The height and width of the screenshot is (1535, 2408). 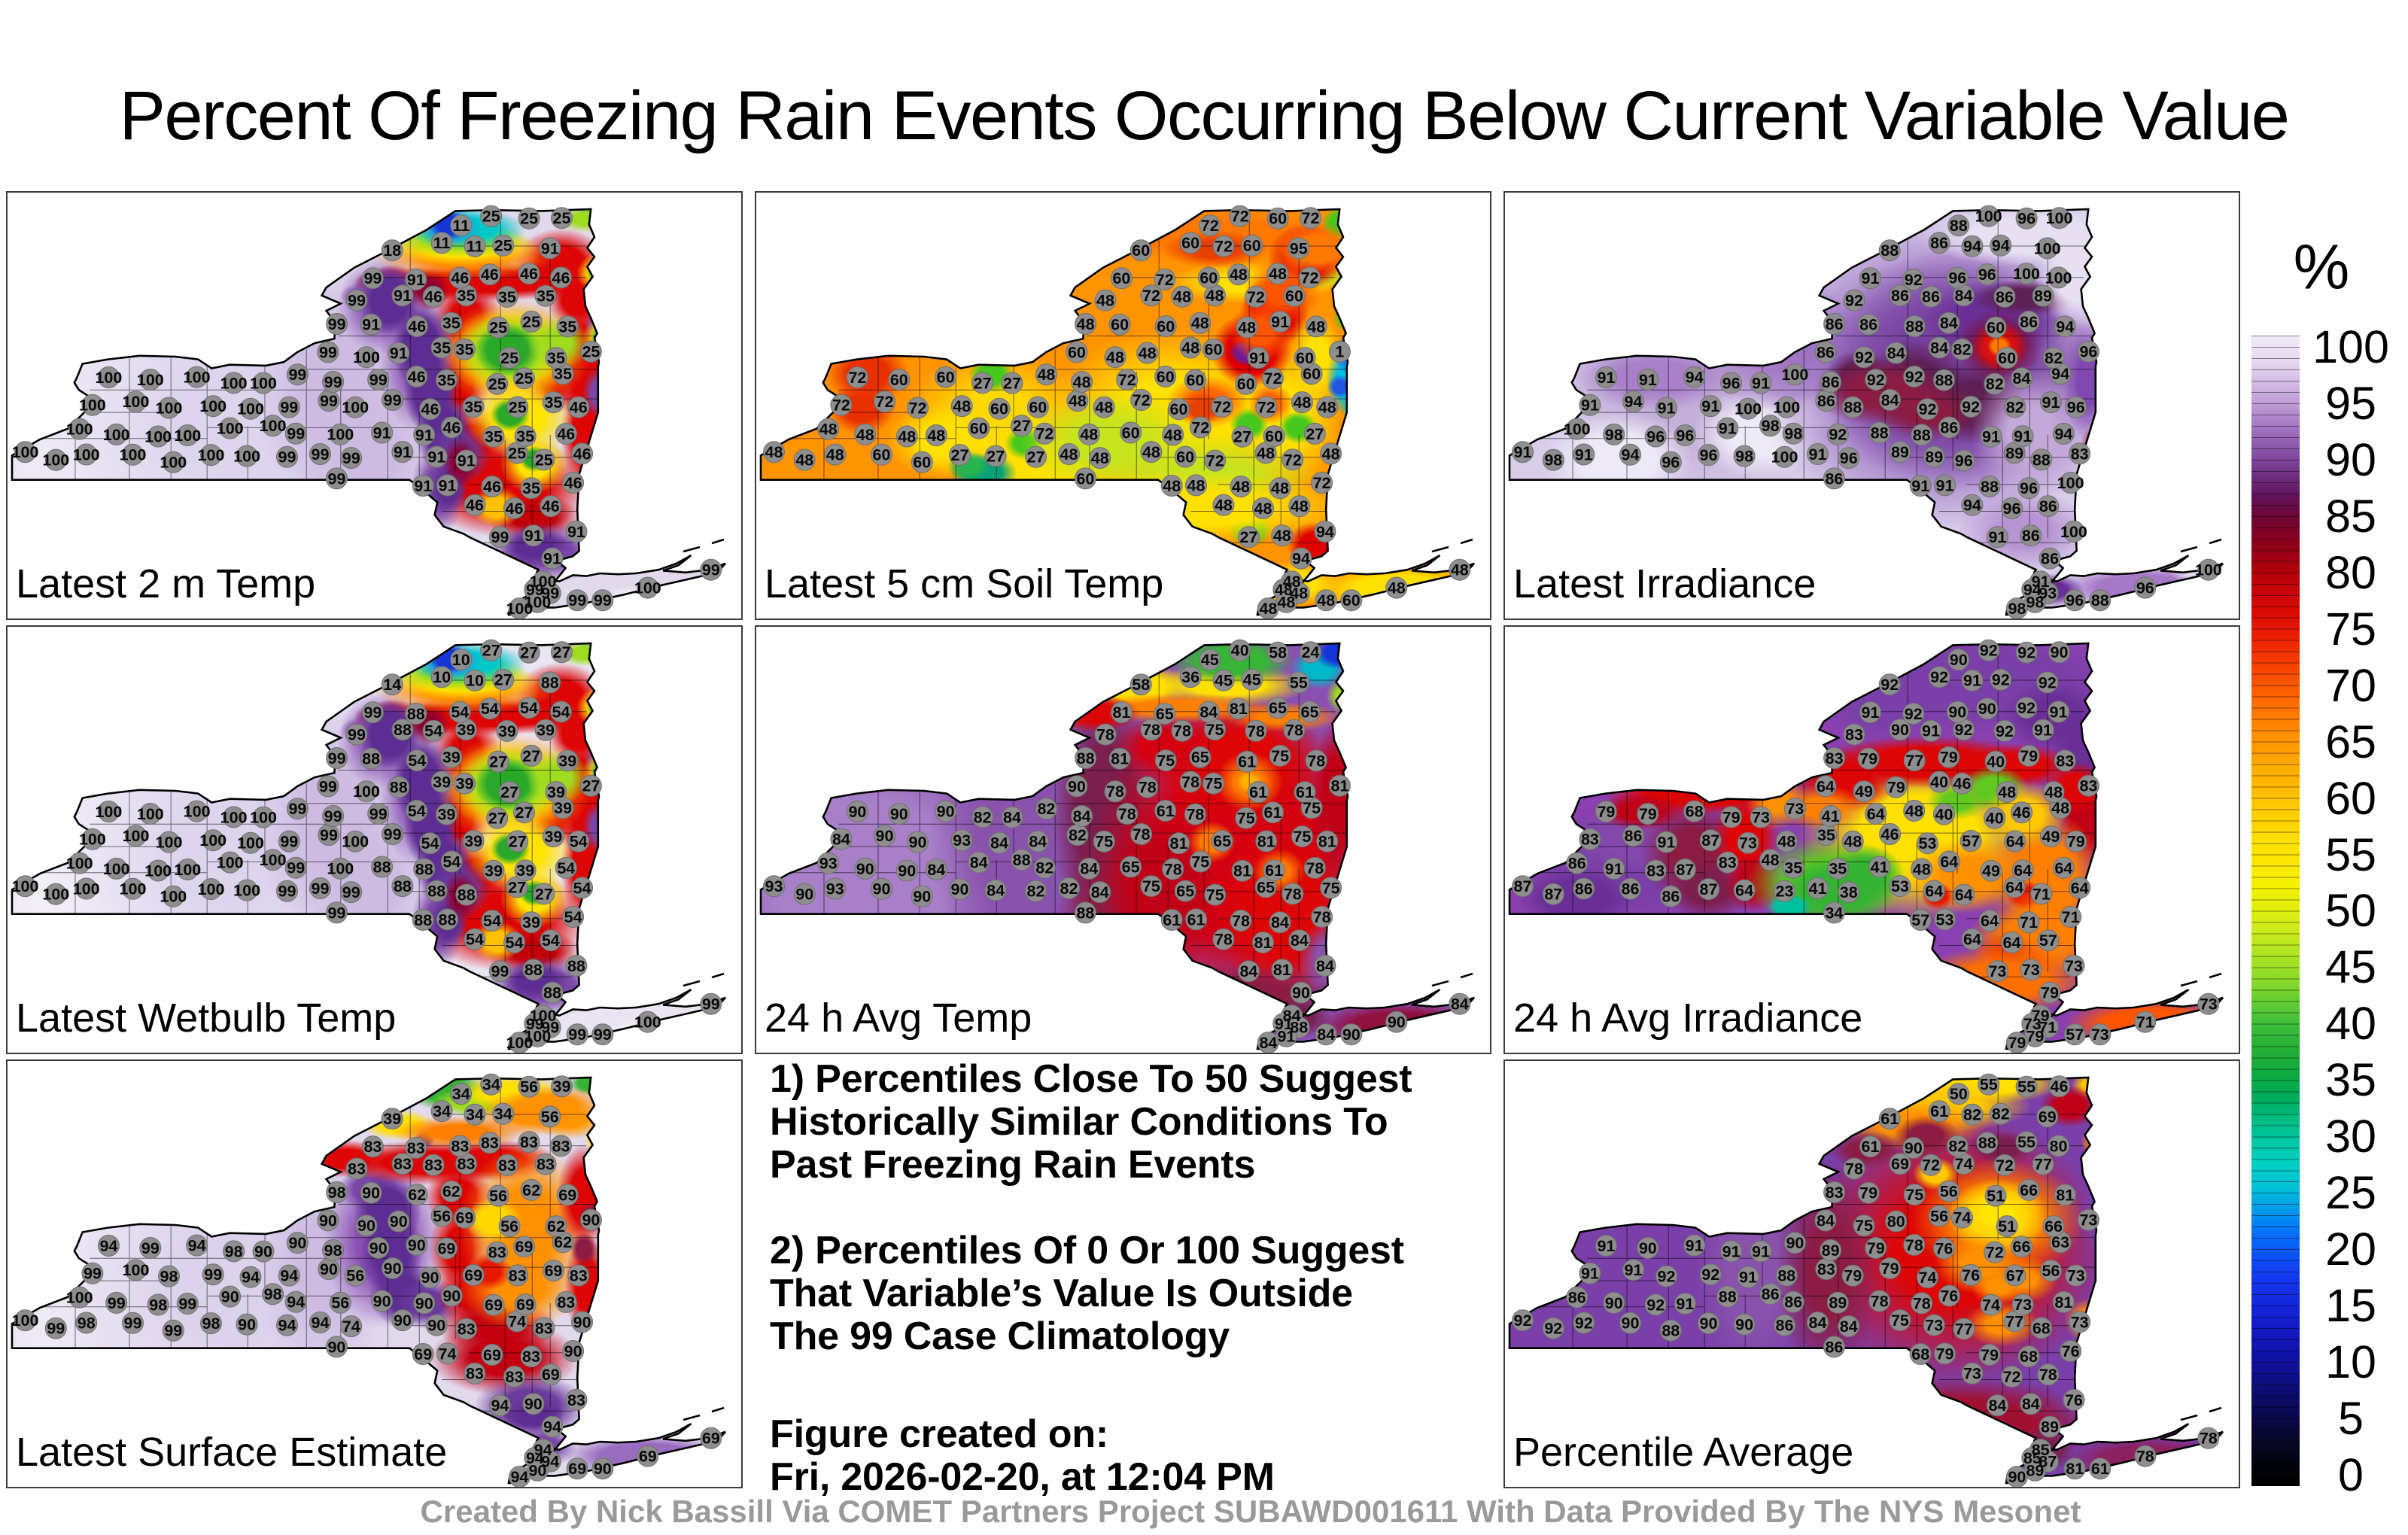 What do you see at coordinates (494, 1305) in the screenshot?
I see `svg-text: 69` at bounding box center [494, 1305].